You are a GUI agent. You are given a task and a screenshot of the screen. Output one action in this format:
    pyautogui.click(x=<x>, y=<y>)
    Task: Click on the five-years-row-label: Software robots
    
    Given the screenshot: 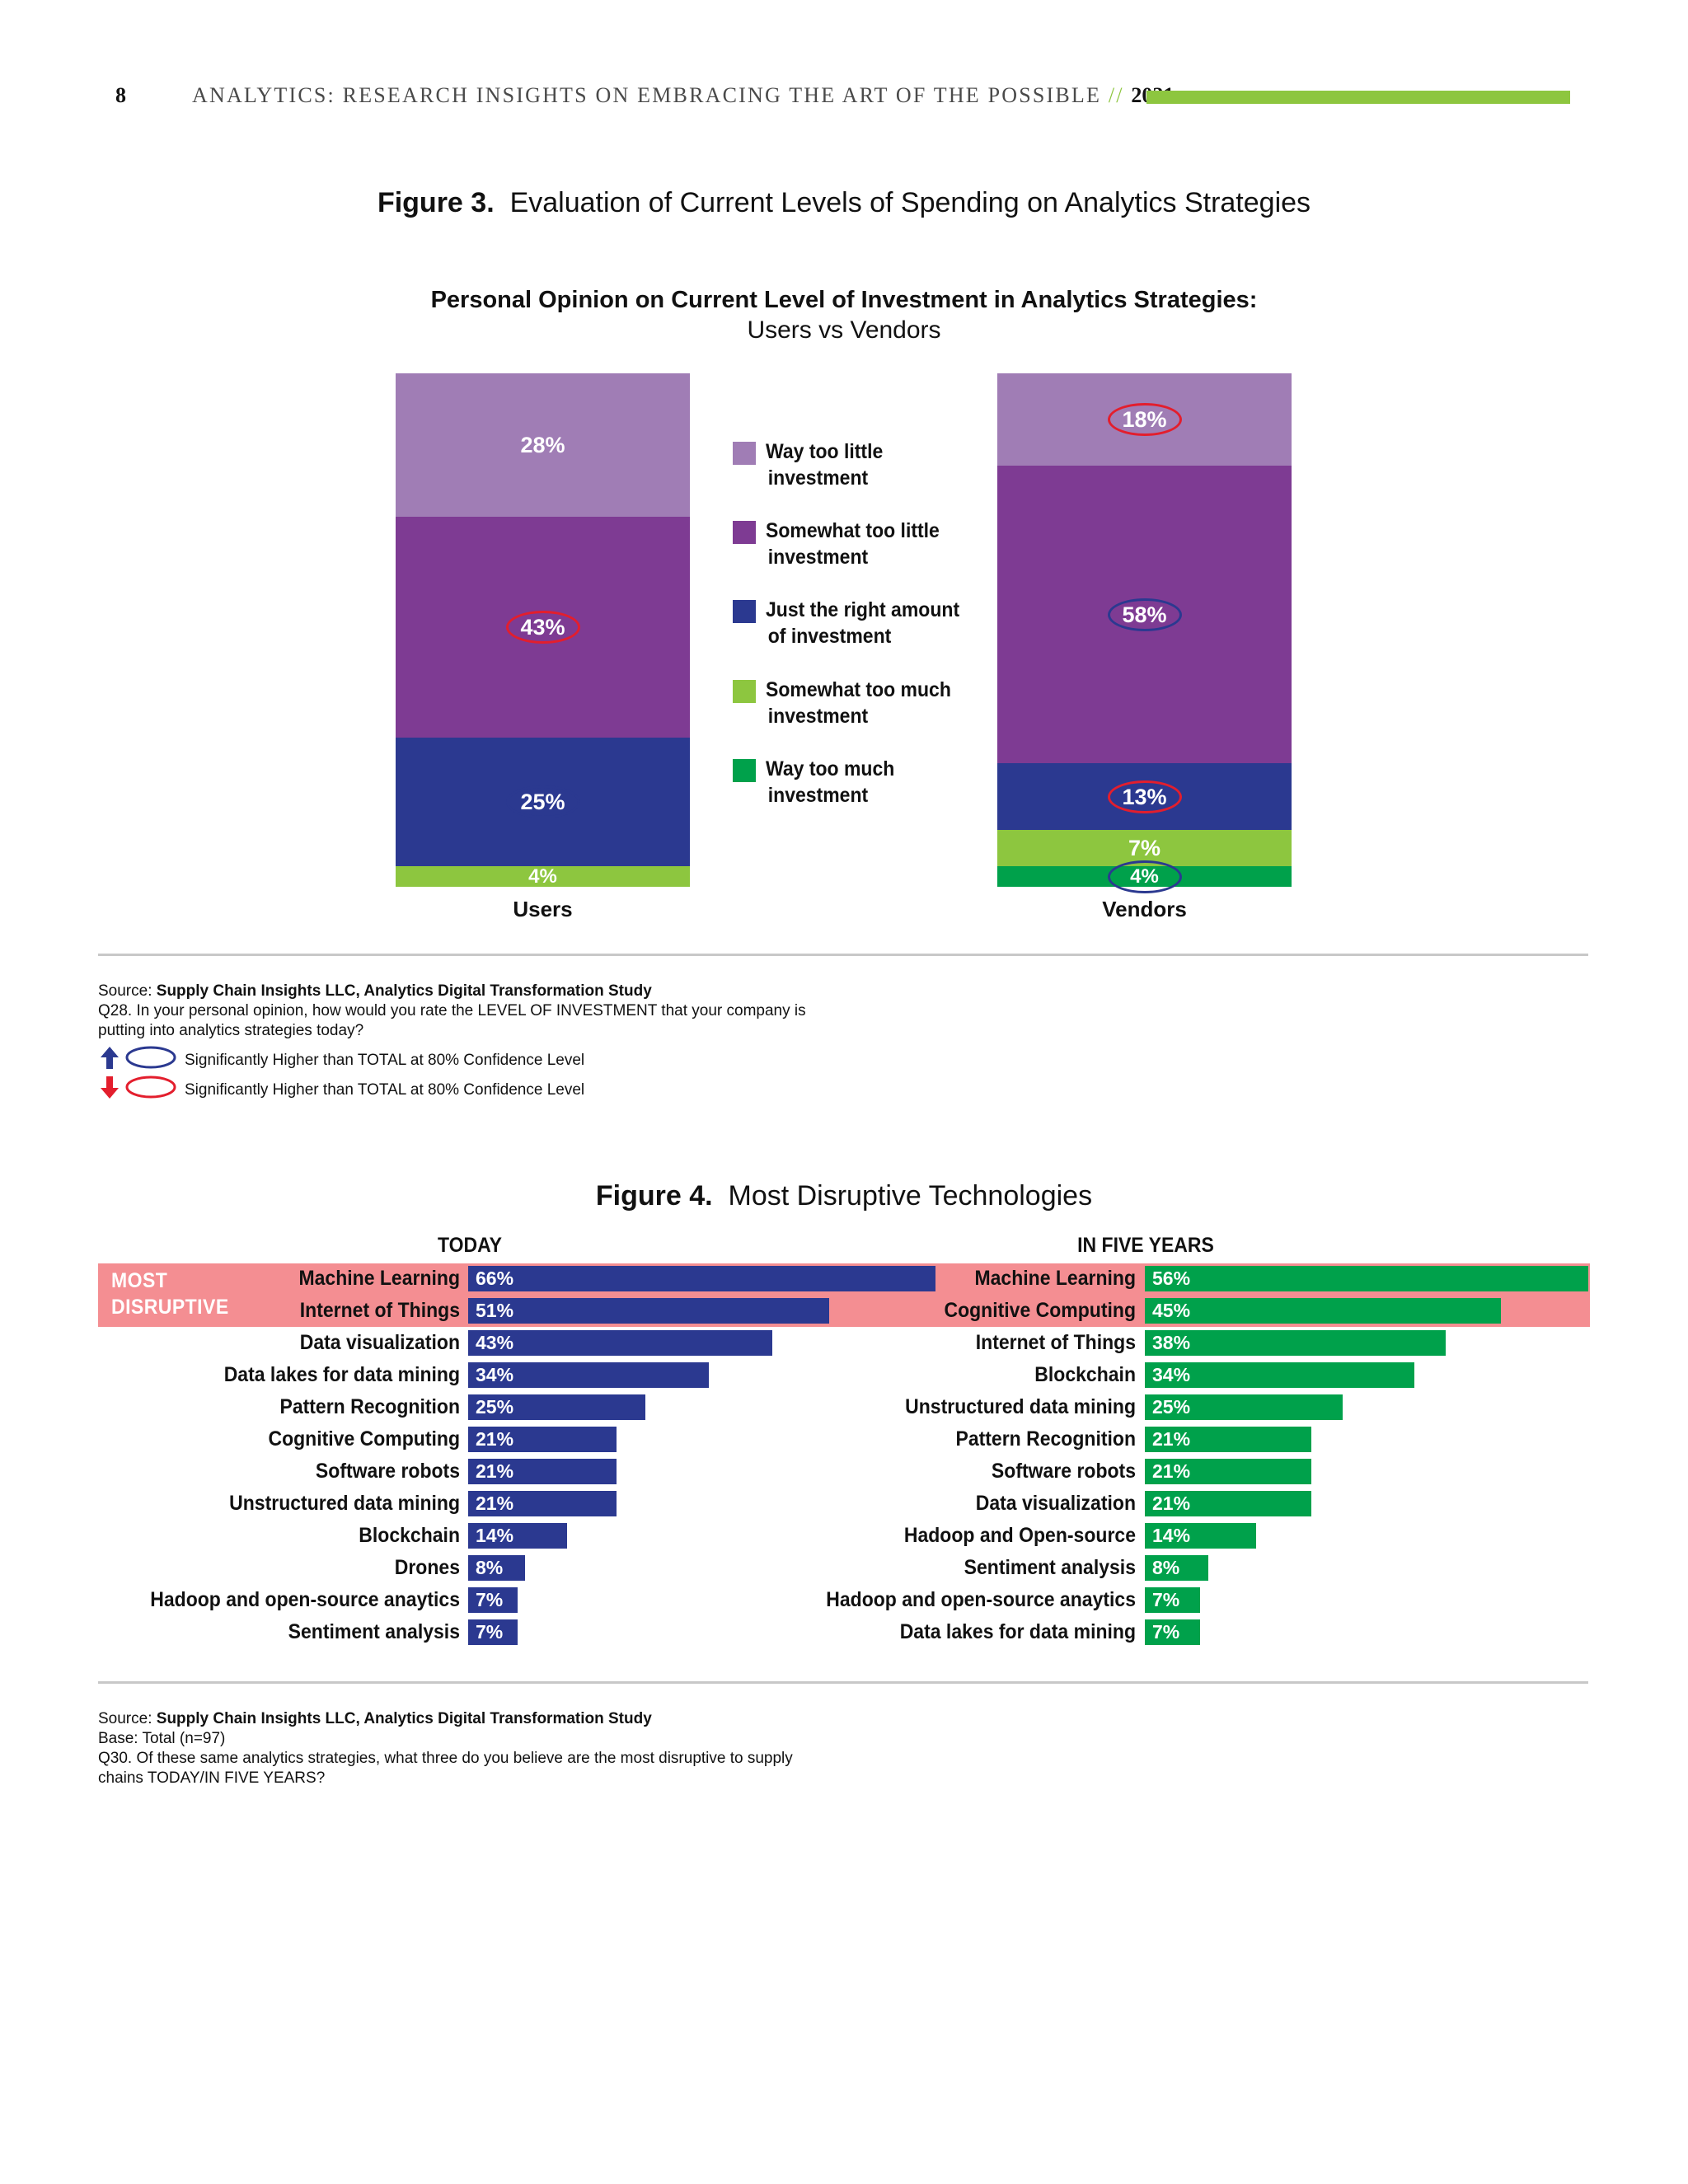 What is the action you would take?
    pyautogui.click(x=1063, y=1471)
    